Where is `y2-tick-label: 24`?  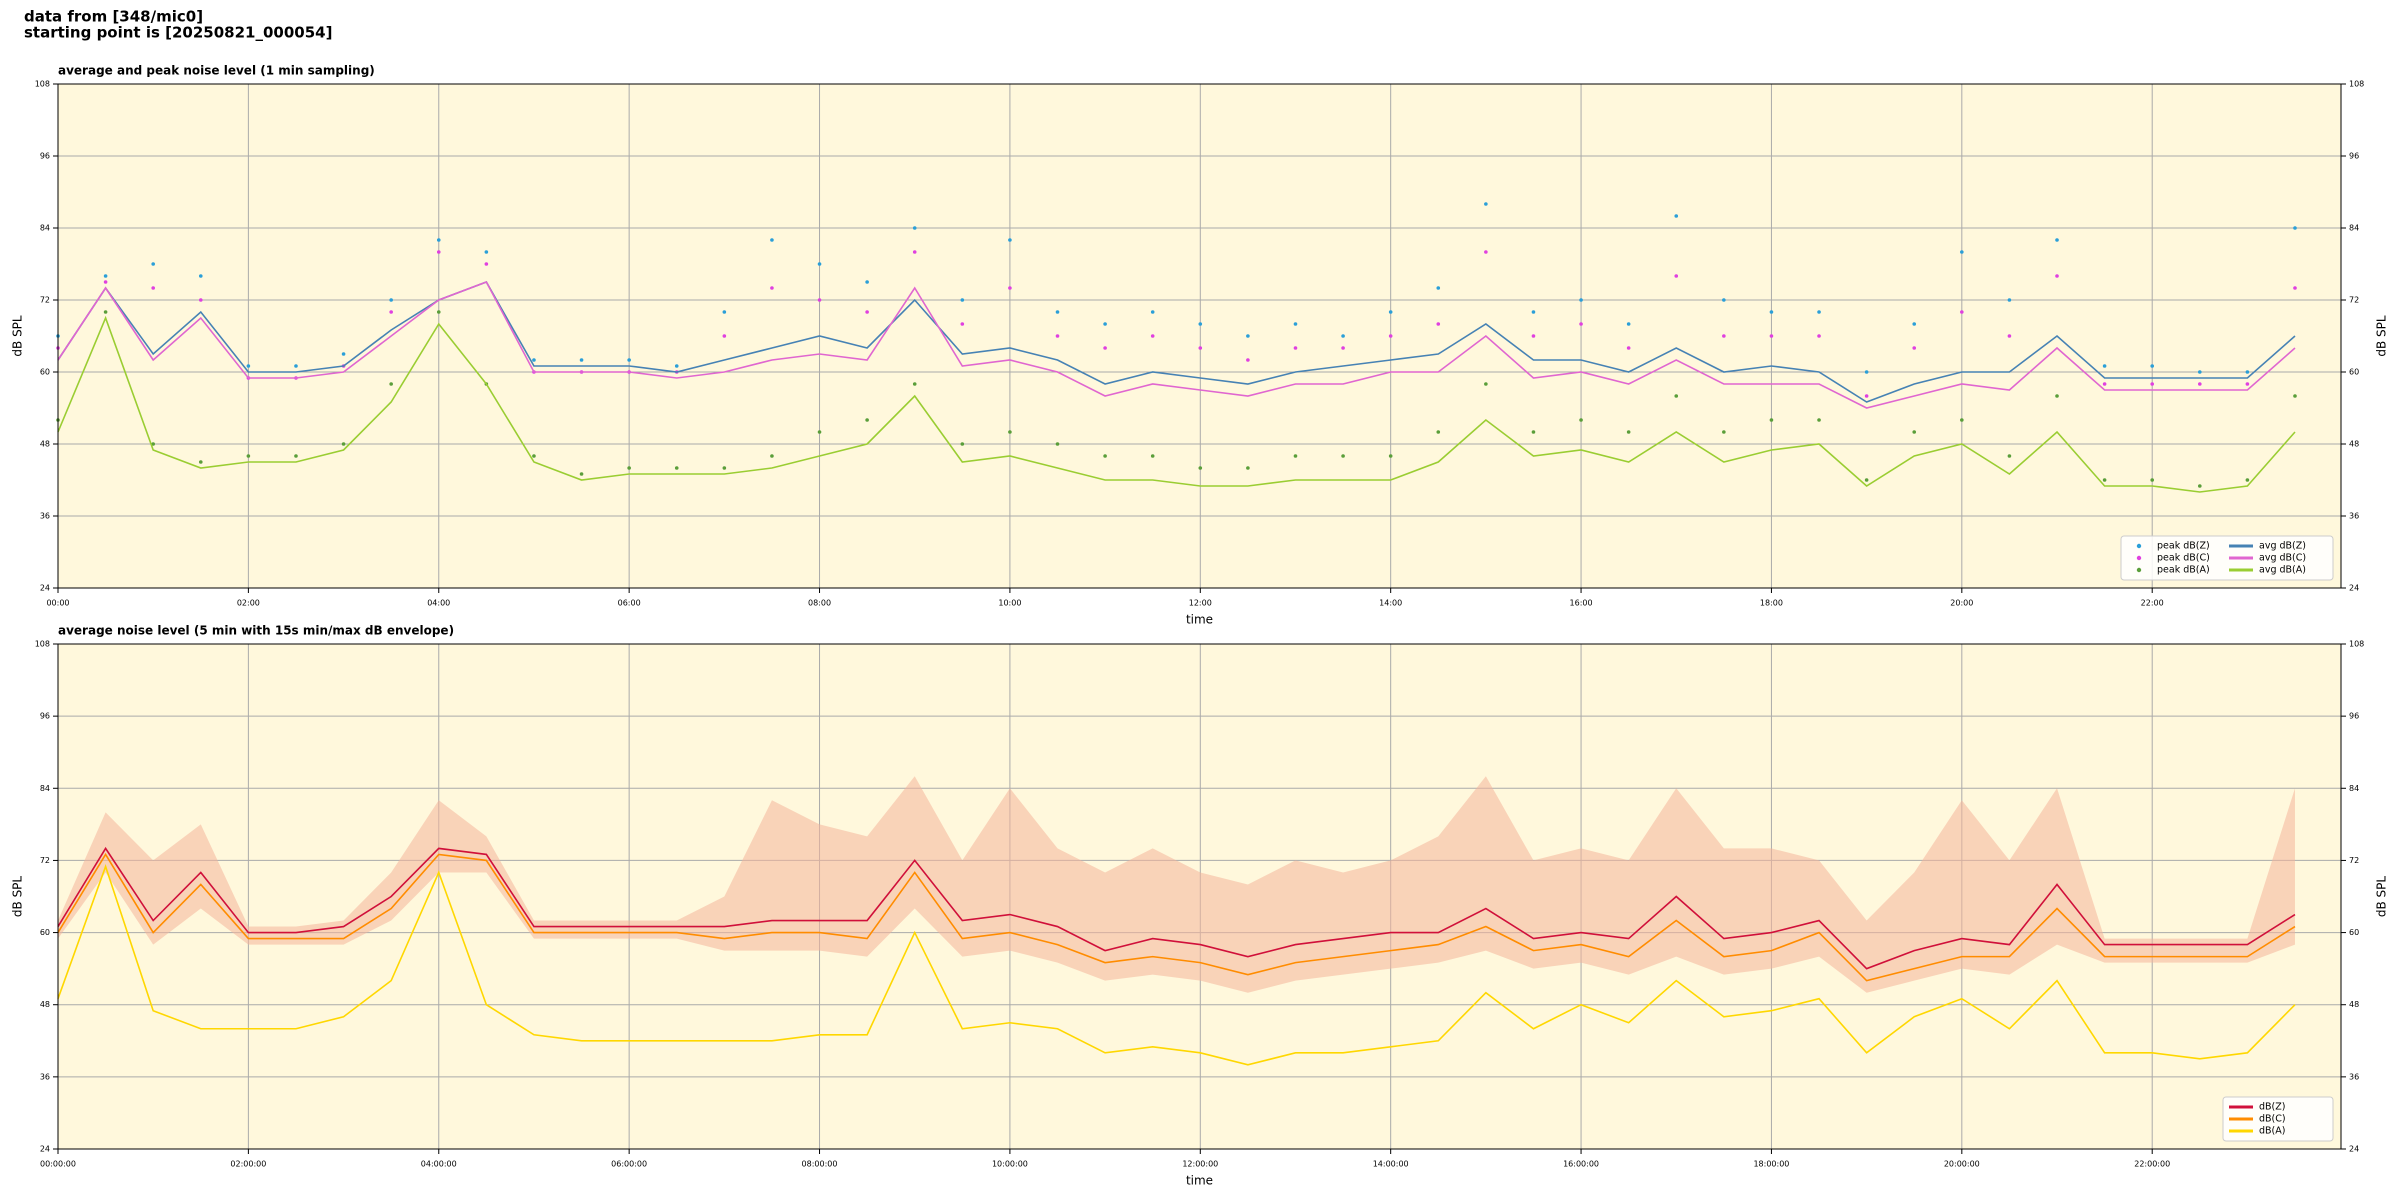
y2-tick-label: 24 is located at coordinates (2354, 588).